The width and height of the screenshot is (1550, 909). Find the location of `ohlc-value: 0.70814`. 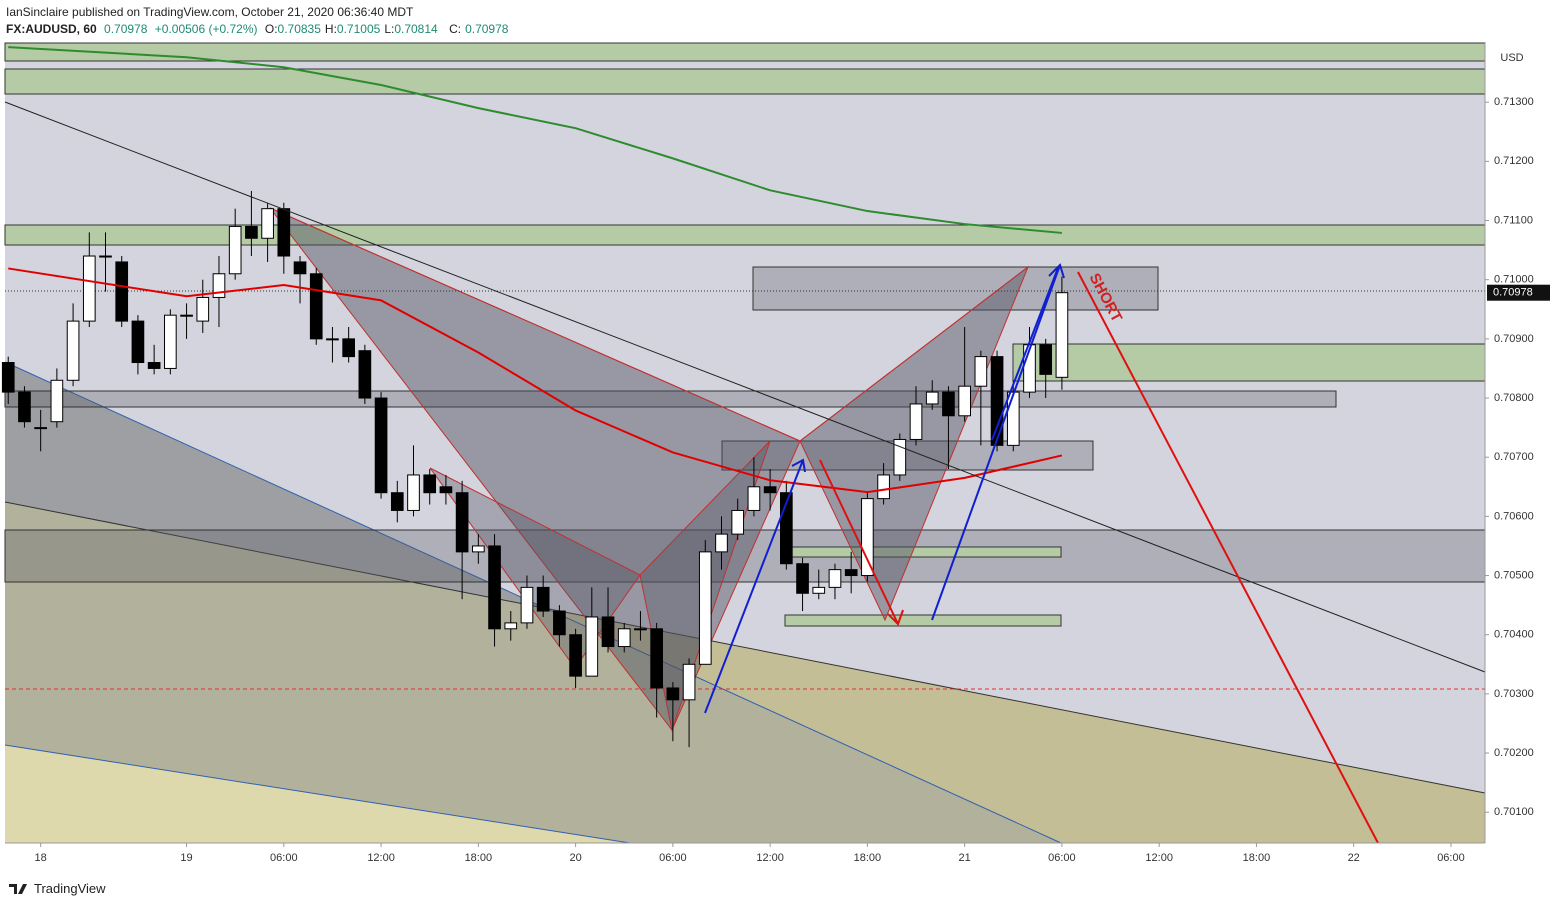

ohlc-value: 0.70814 is located at coordinates (416, 29).